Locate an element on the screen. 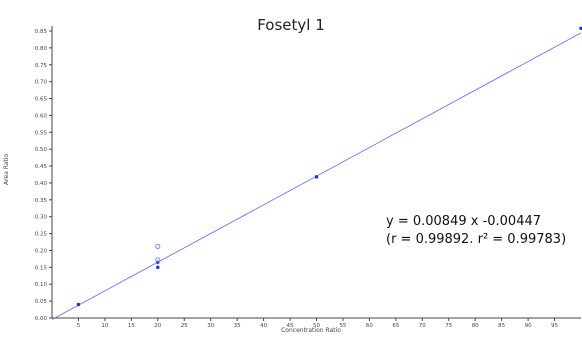 The height and width of the screenshot is (337, 582). x-tick-label: 75 is located at coordinates (448, 326).